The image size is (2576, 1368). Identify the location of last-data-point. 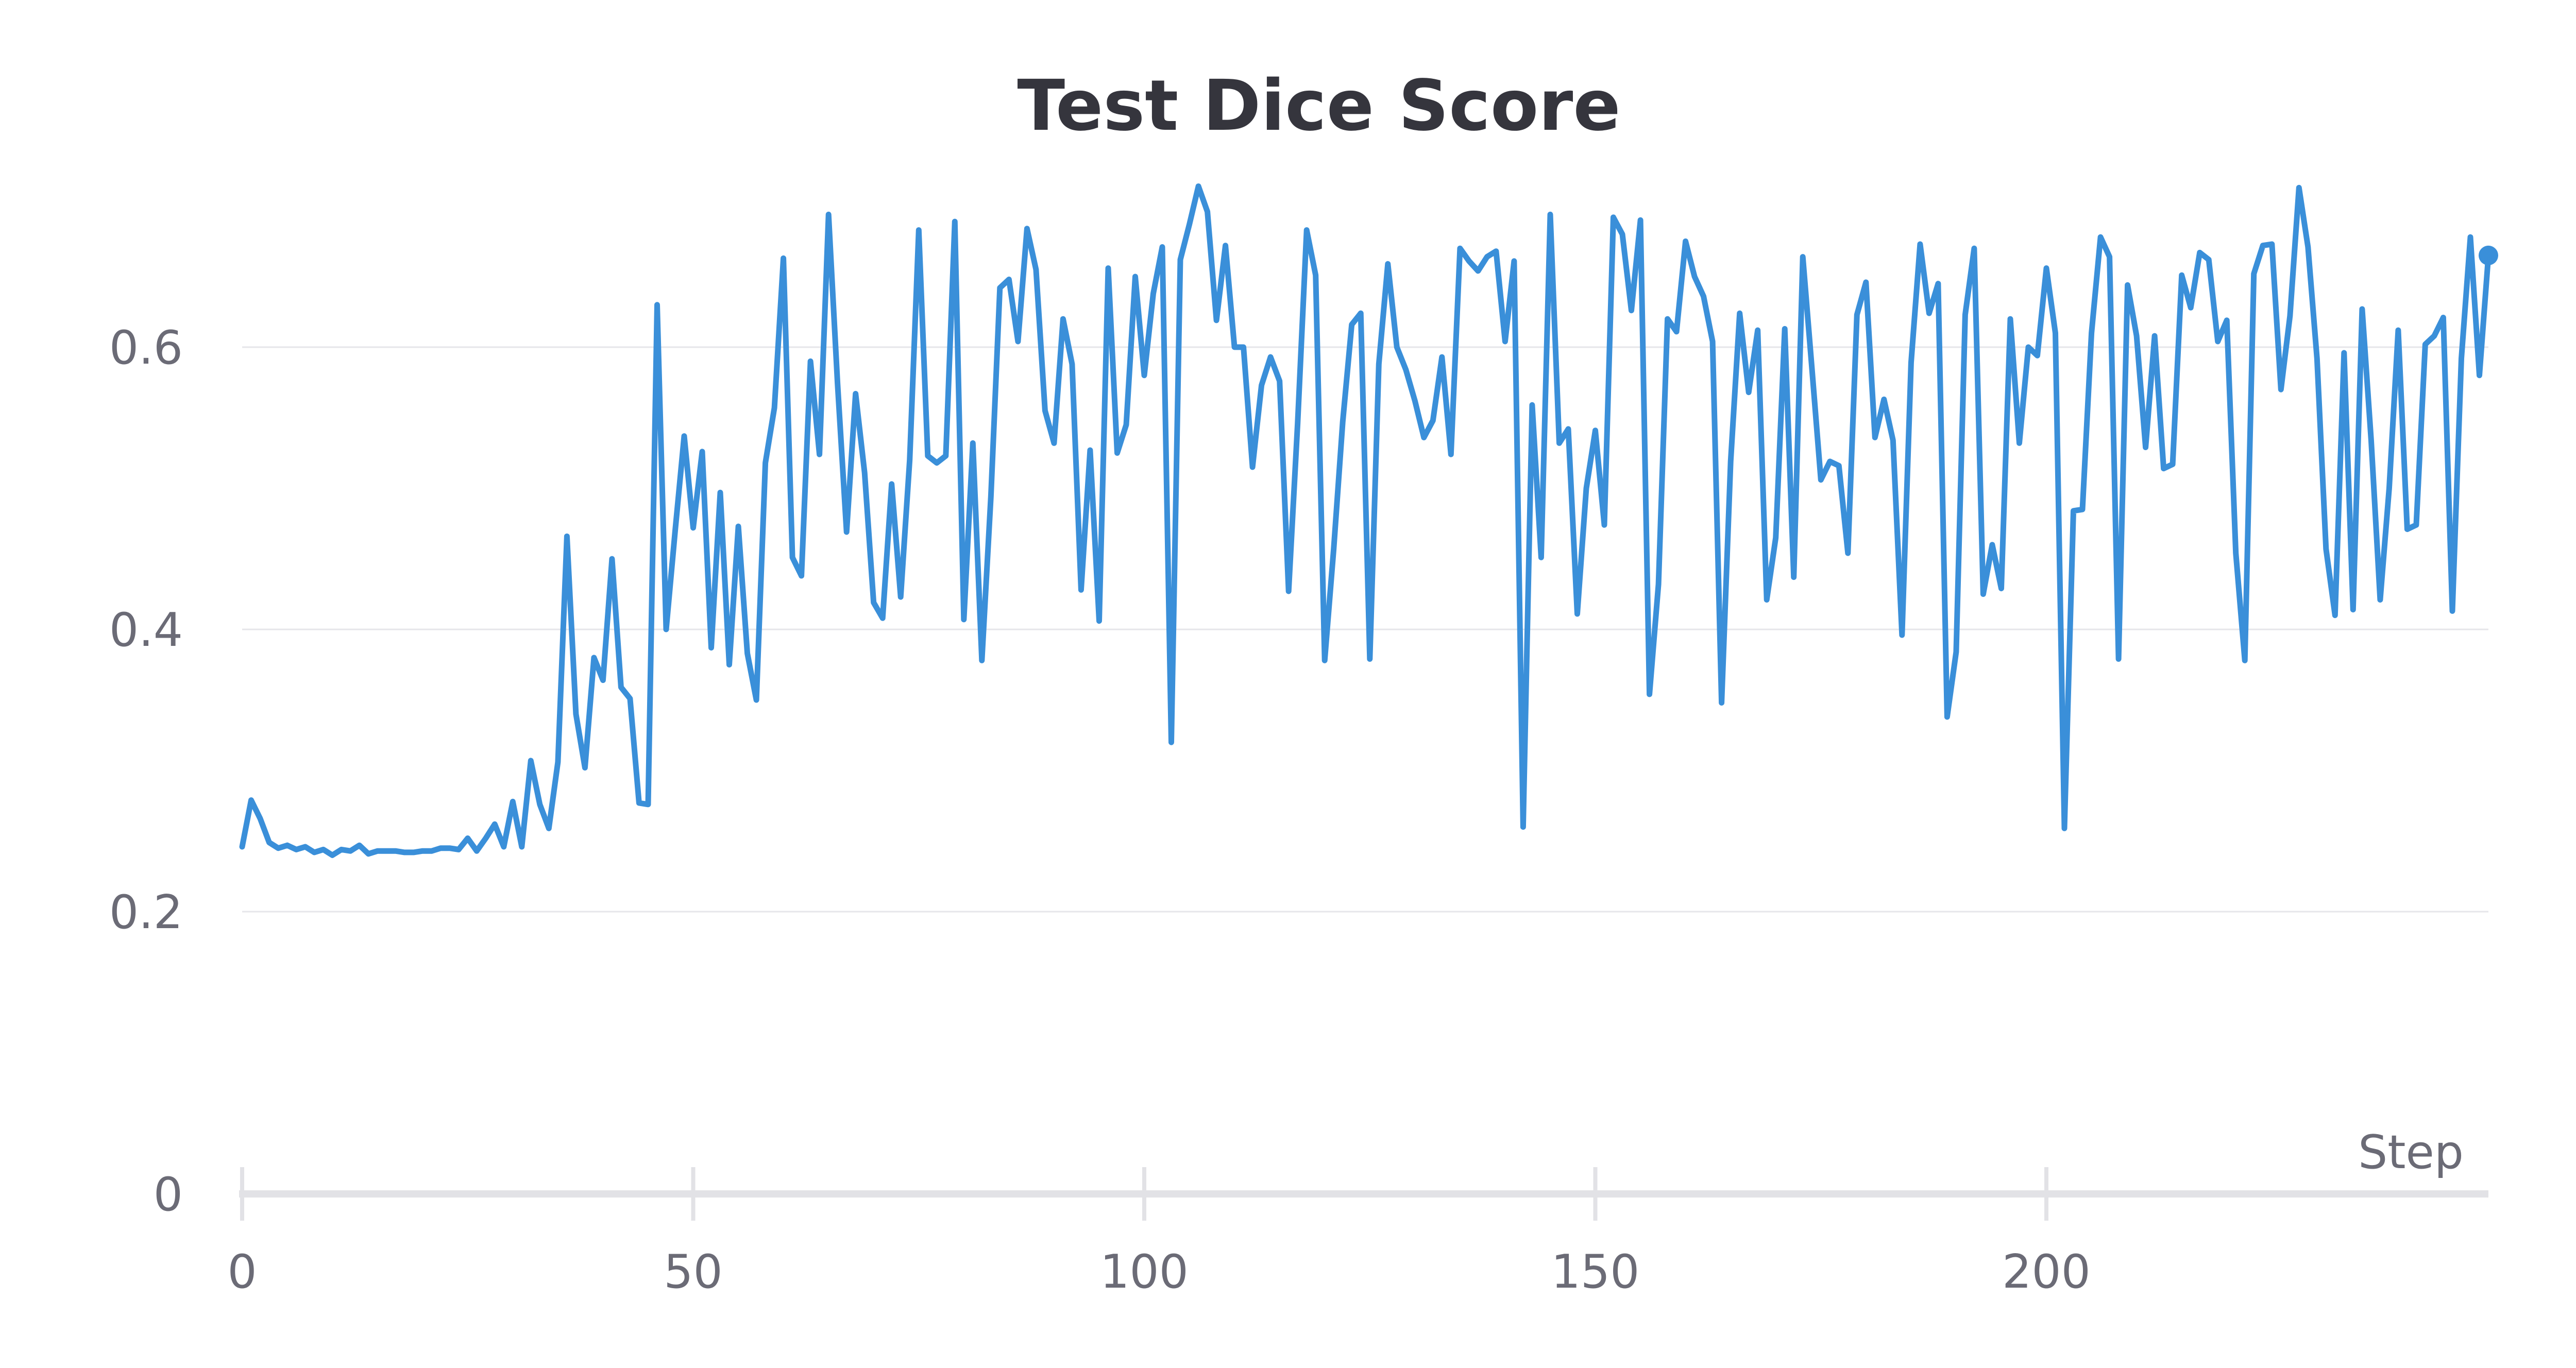
(2488, 255).